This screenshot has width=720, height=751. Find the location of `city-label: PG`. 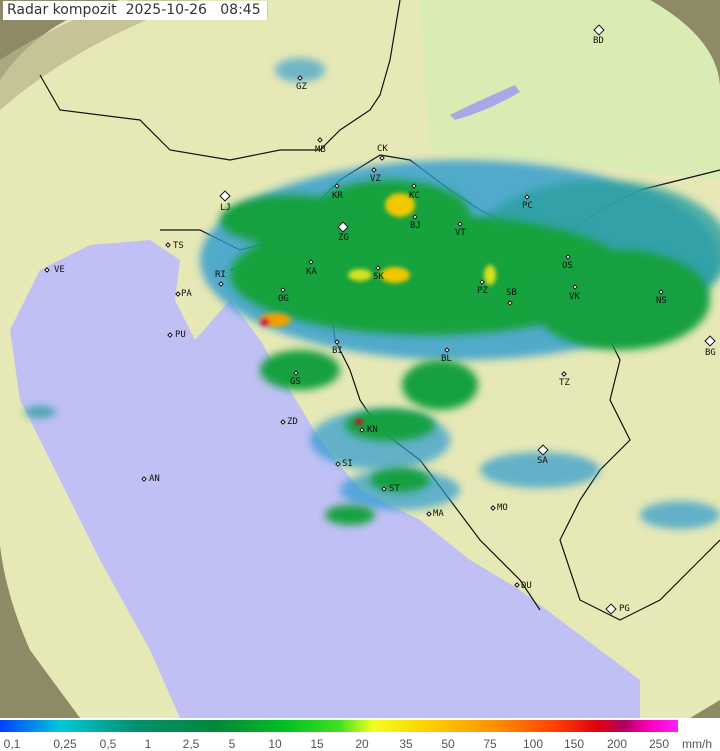

city-label: PG is located at coordinates (624, 609).